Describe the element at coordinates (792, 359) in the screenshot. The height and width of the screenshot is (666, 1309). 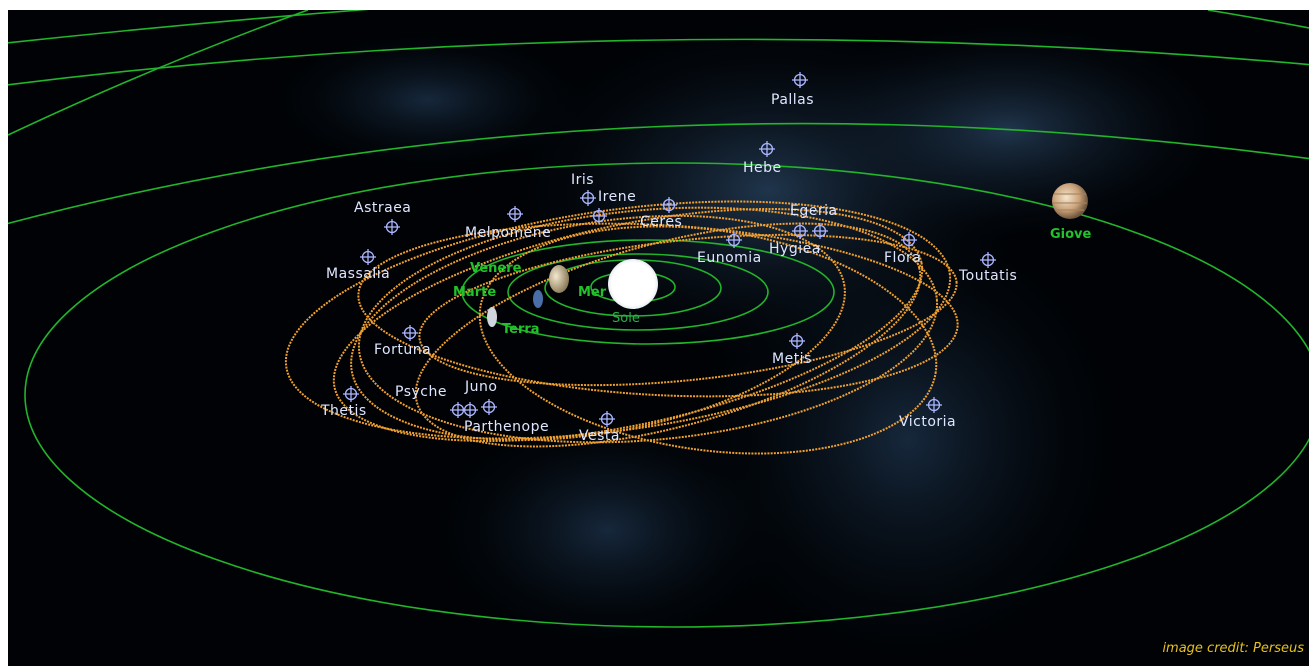
I see `asteroid-label-metis: Metis` at that location.